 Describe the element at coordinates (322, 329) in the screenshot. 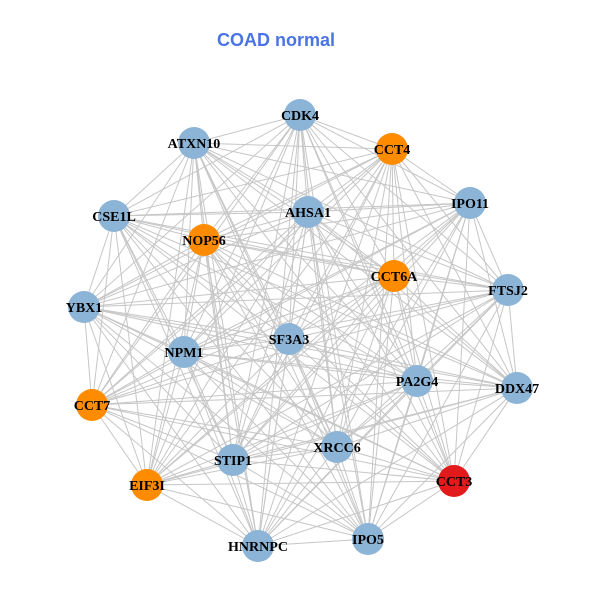

I see `edge-AHSA1-XRCC6` at that location.